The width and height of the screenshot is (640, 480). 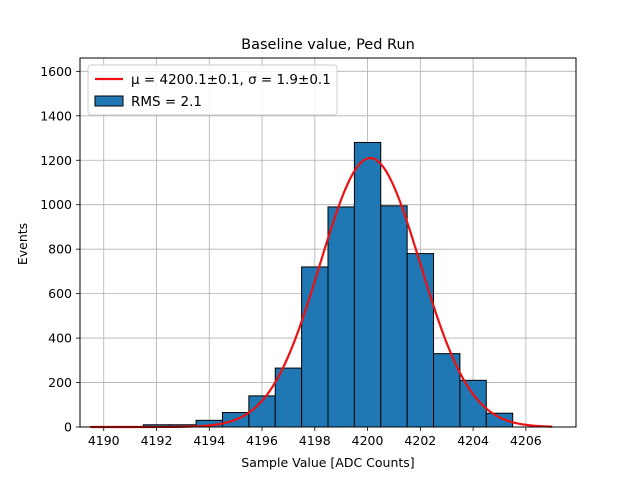 I want to click on y-tick-label: 200, so click(x=60, y=382).